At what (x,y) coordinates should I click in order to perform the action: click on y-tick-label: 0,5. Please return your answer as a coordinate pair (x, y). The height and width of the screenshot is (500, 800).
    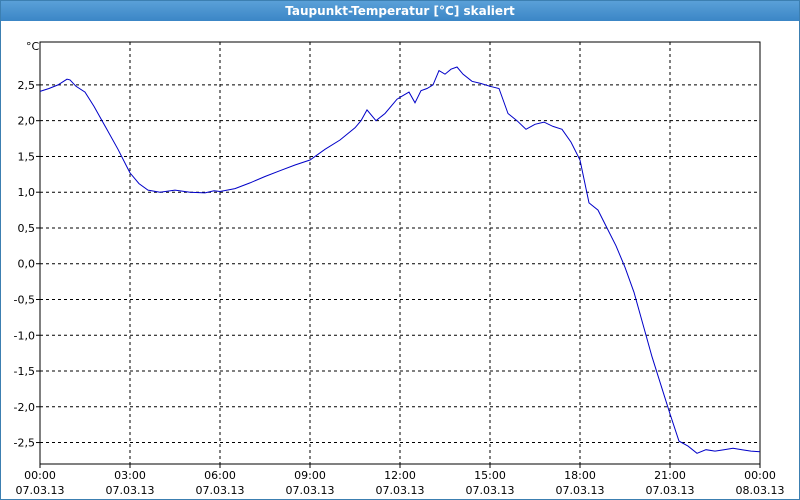
    Looking at the image, I should click on (27, 228).